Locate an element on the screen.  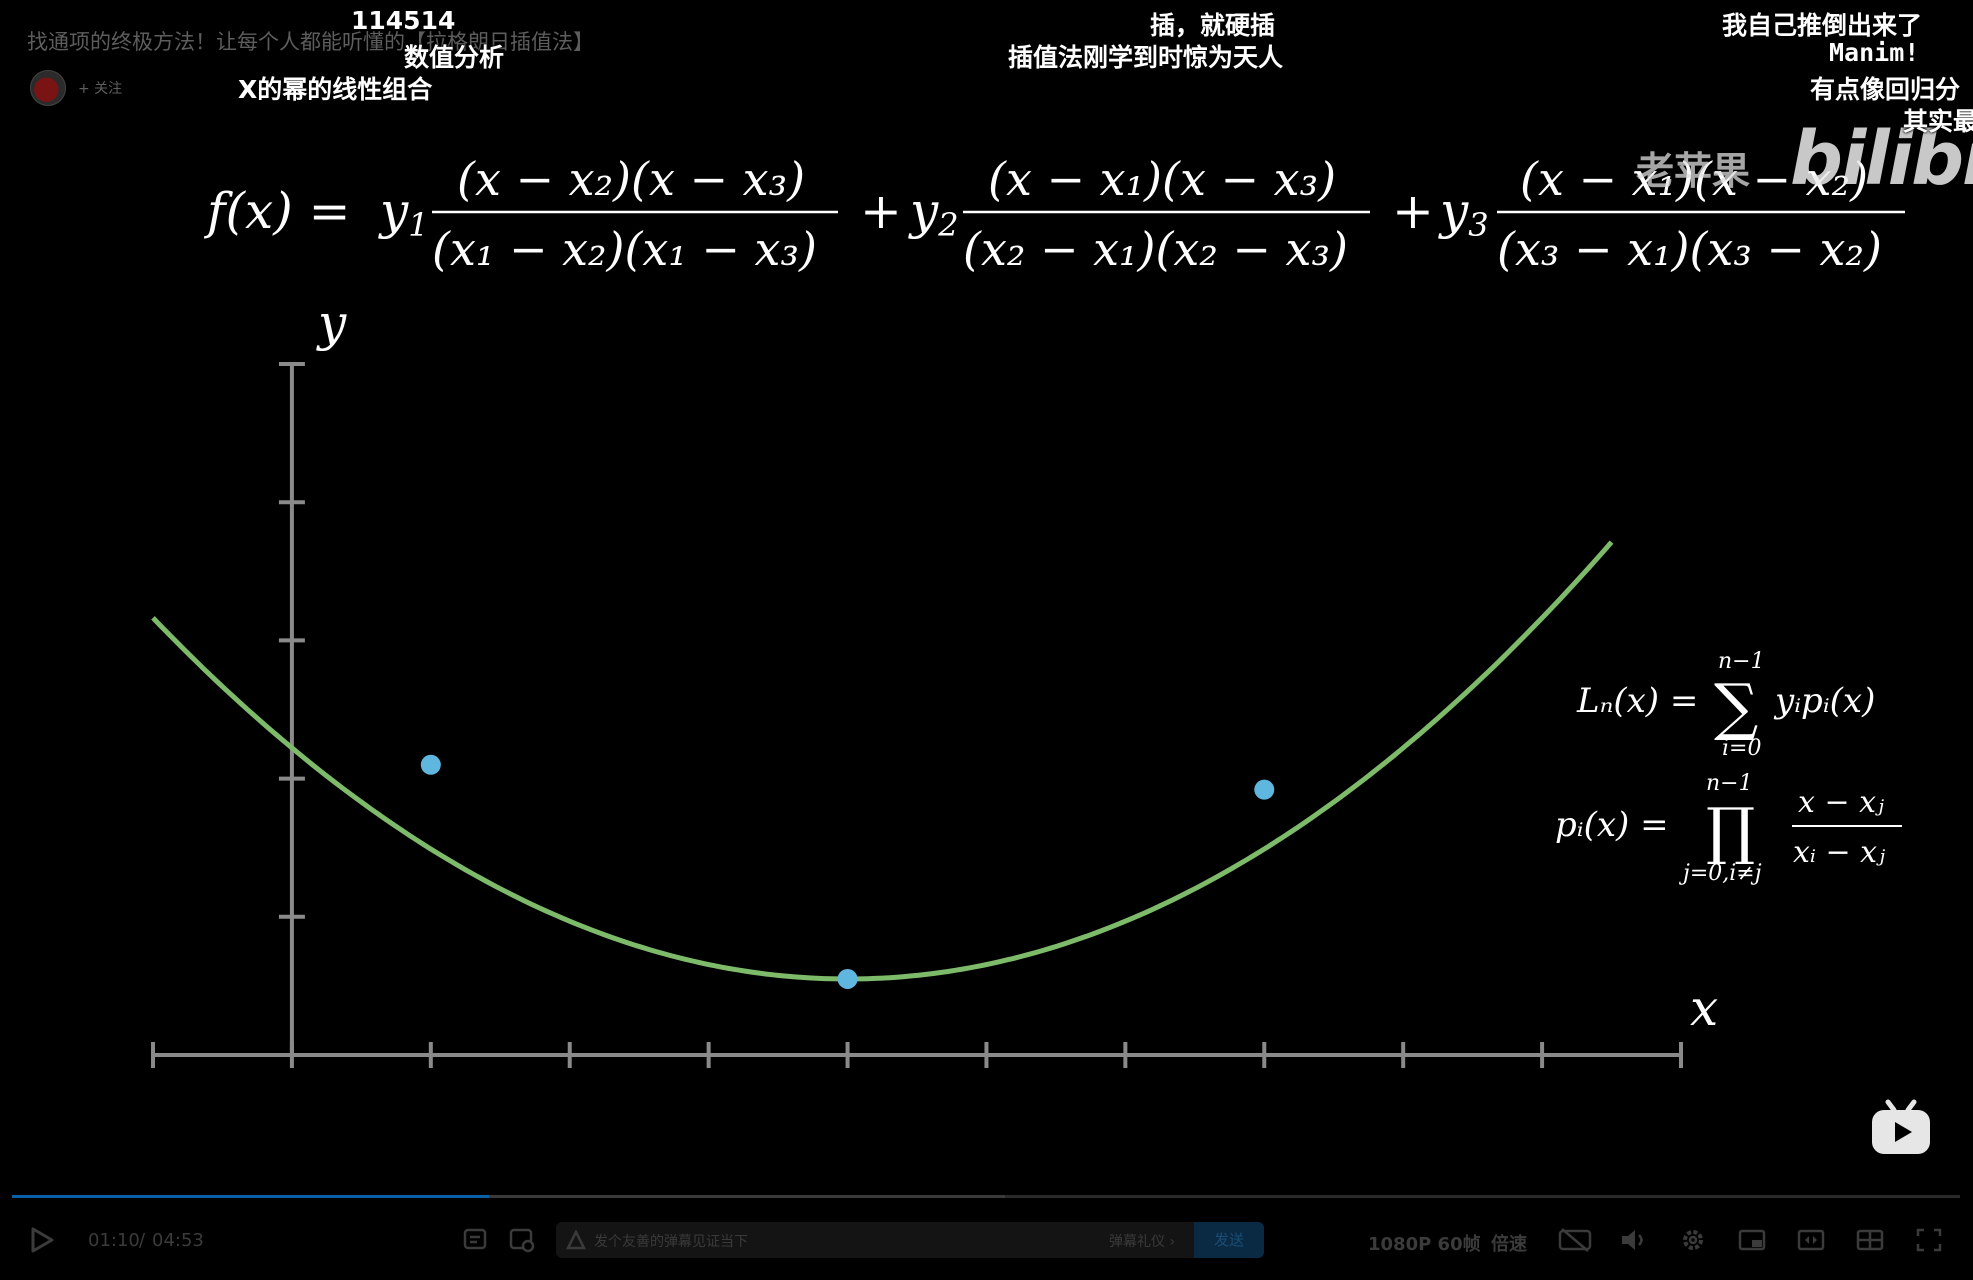
avatar is located at coordinates (48, 88).